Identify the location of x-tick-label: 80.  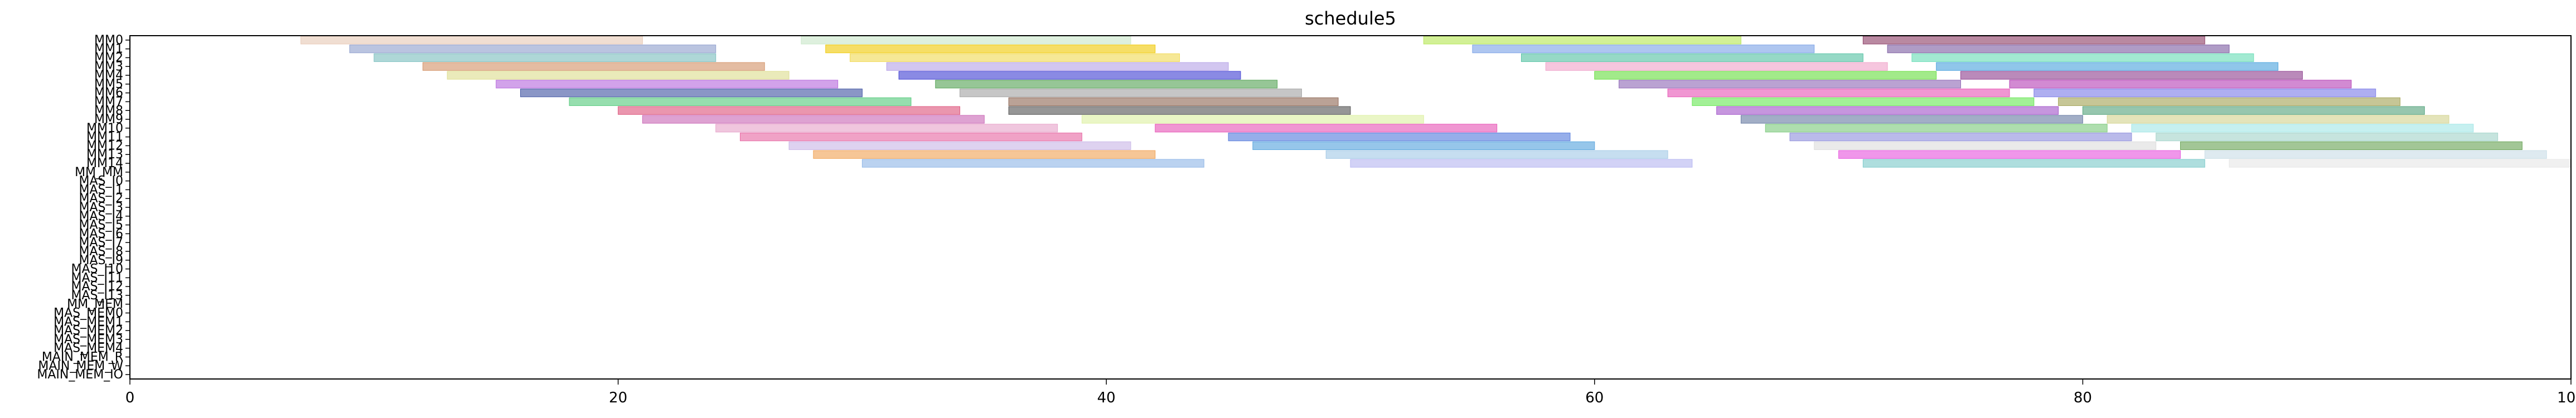
(2083, 398).